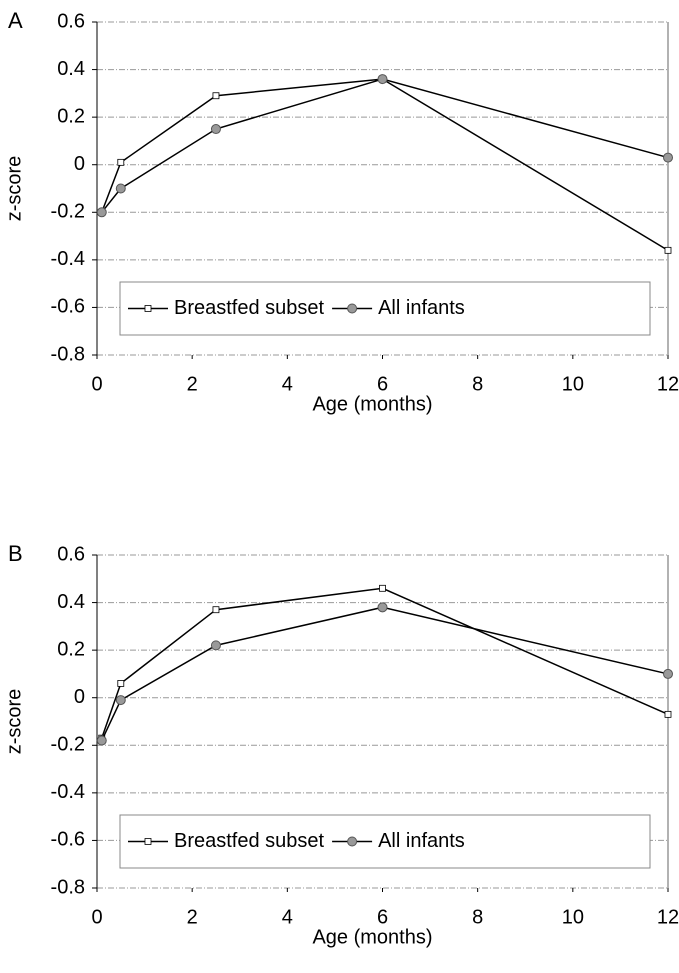 This screenshot has width=679, height=973. Describe the element at coordinates (15, 20) in the screenshot. I see `panel-label: A` at that location.